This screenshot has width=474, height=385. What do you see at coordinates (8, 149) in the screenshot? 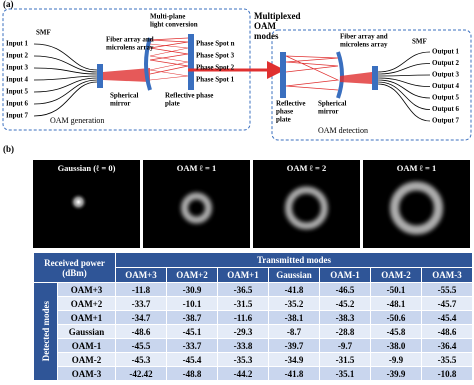
I see `label: (b)` at bounding box center [8, 149].